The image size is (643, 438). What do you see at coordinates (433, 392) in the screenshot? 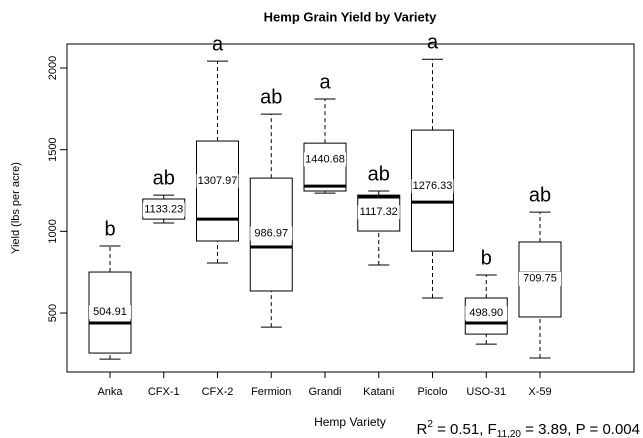
I see `x-tick-label: Picolo` at bounding box center [433, 392].